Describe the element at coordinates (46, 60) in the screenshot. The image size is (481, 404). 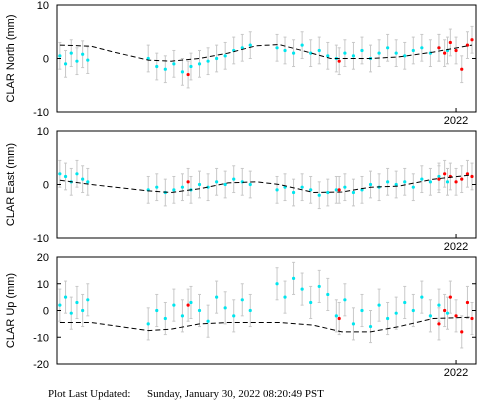
I see `y-tick-label: 0` at that location.